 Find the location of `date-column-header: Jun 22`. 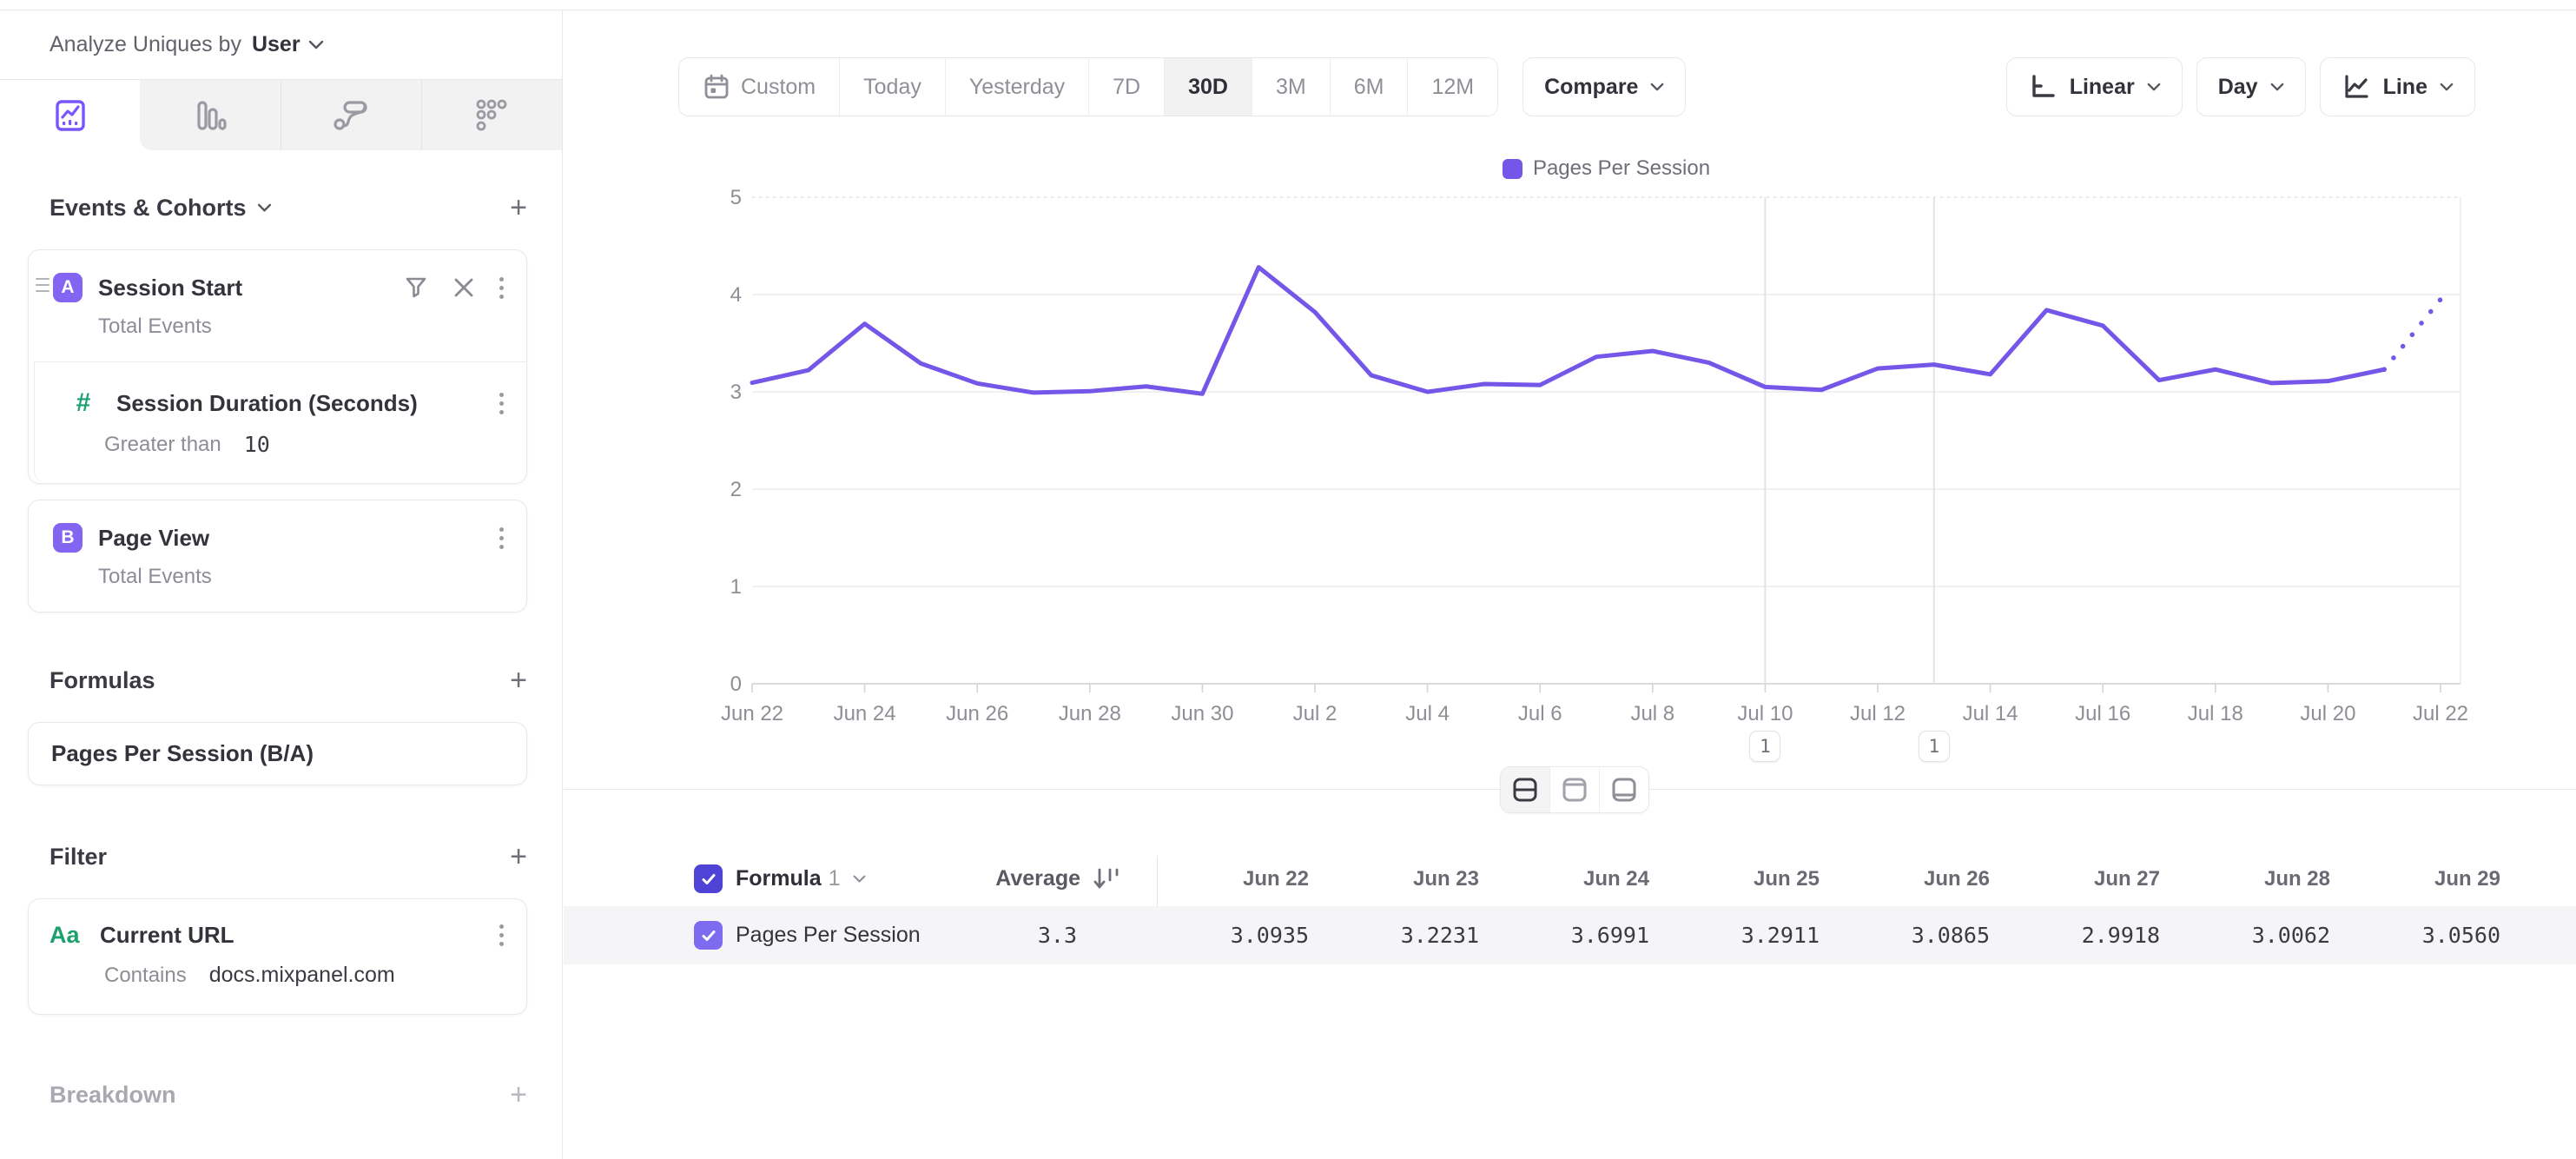

date-column-header: Jun 22 is located at coordinates (1275, 878).